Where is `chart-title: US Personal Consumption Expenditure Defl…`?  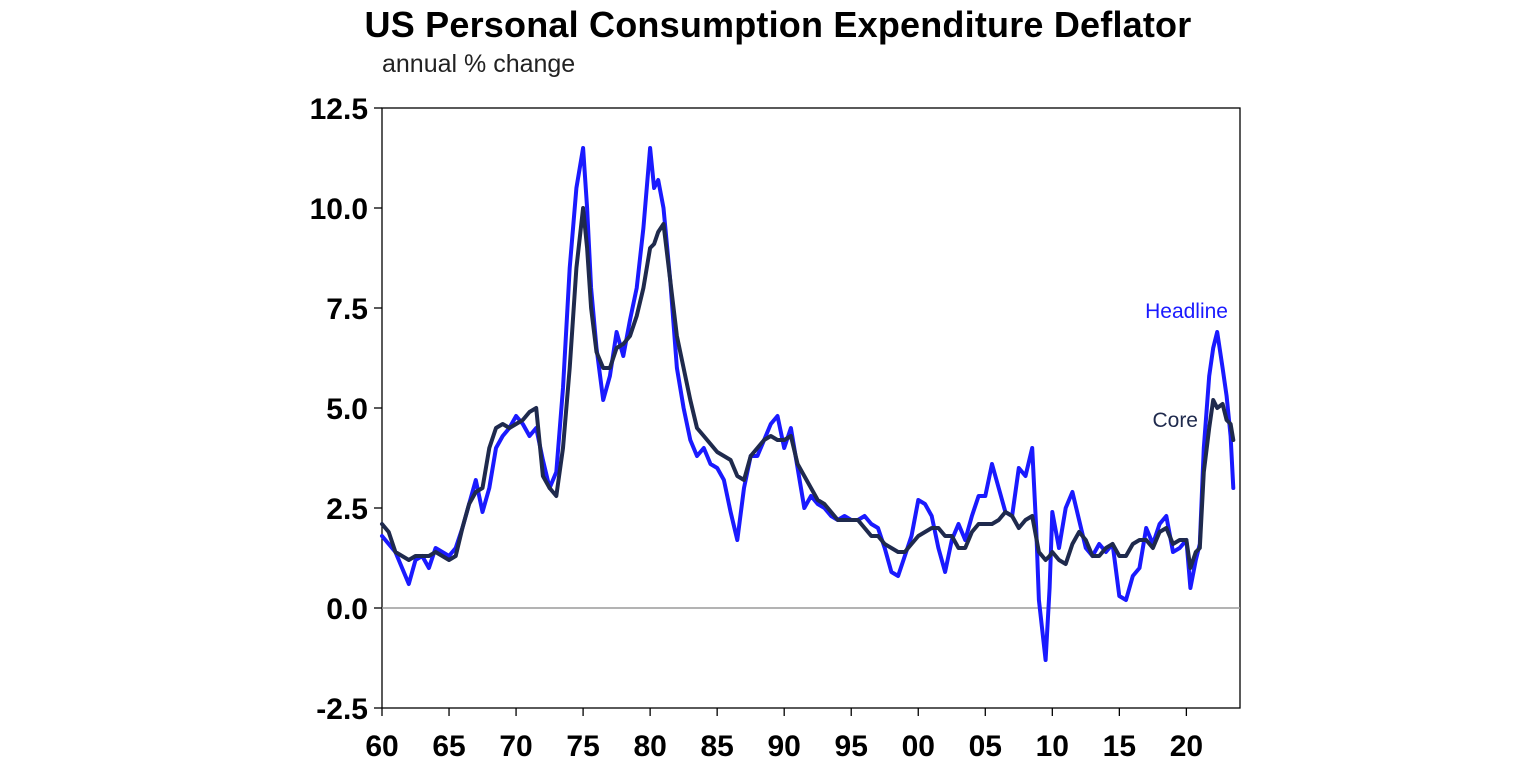
chart-title: US Personal Consumption Expenditure Defl… is located at coordinates (778, 24).